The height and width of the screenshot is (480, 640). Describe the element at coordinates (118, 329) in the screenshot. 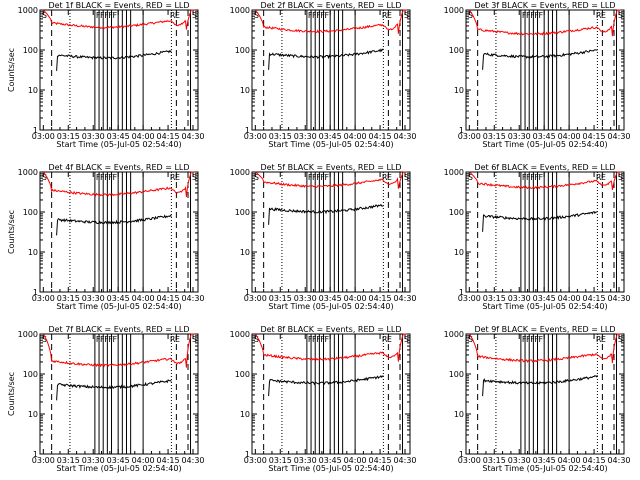

I see `panel-title: Det 7f BLACK = Events, RED = LLD` at that location.